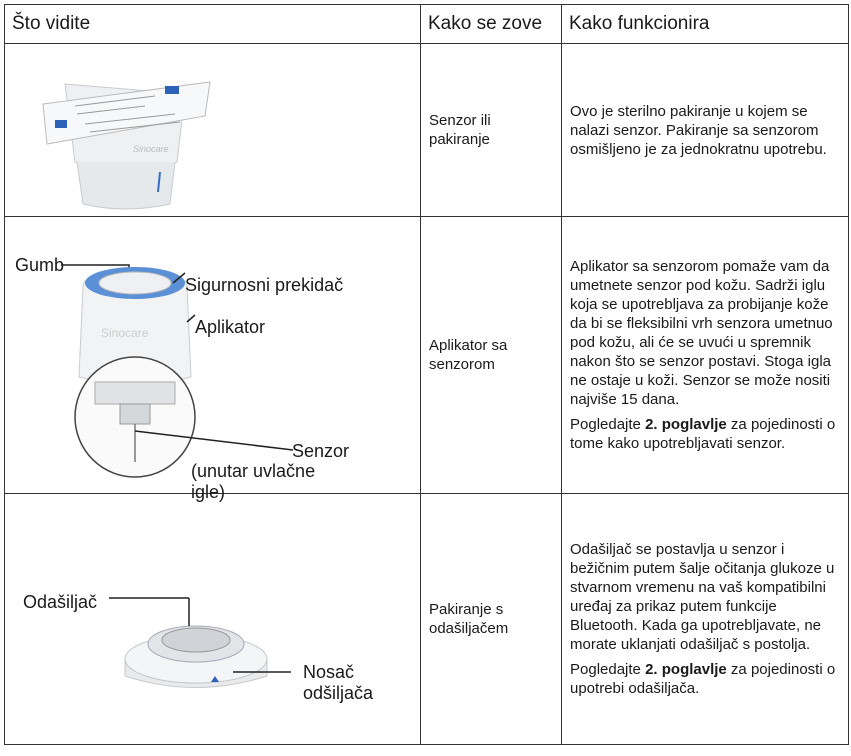 Image resolution: width=851 pixels, height=756 pixels. I want to click on package-image: Sinocare, so click(213, 130).